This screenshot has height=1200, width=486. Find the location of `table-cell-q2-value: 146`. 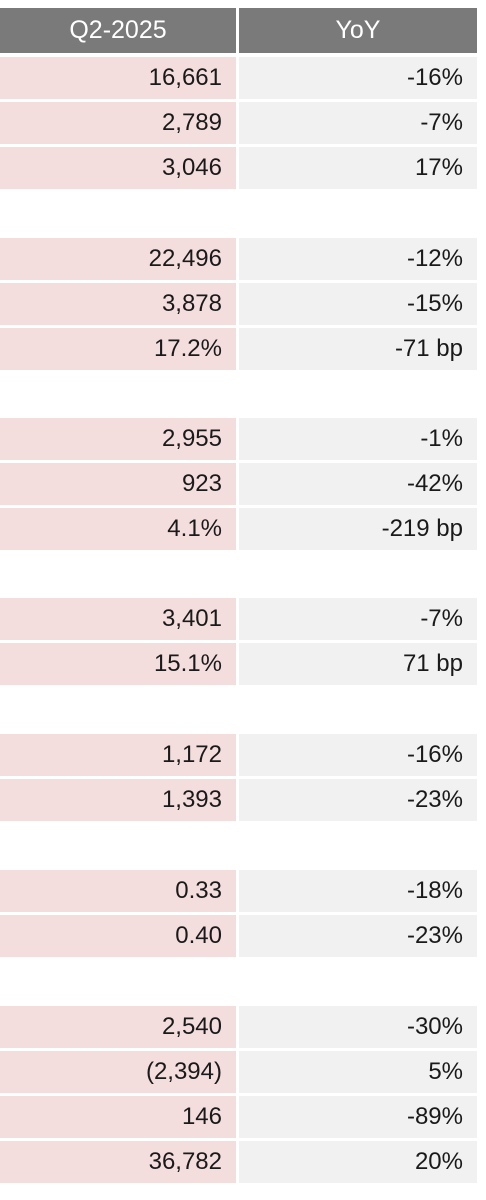

table-cell-q2-value: 146 is located at coordinates (118, 1117).